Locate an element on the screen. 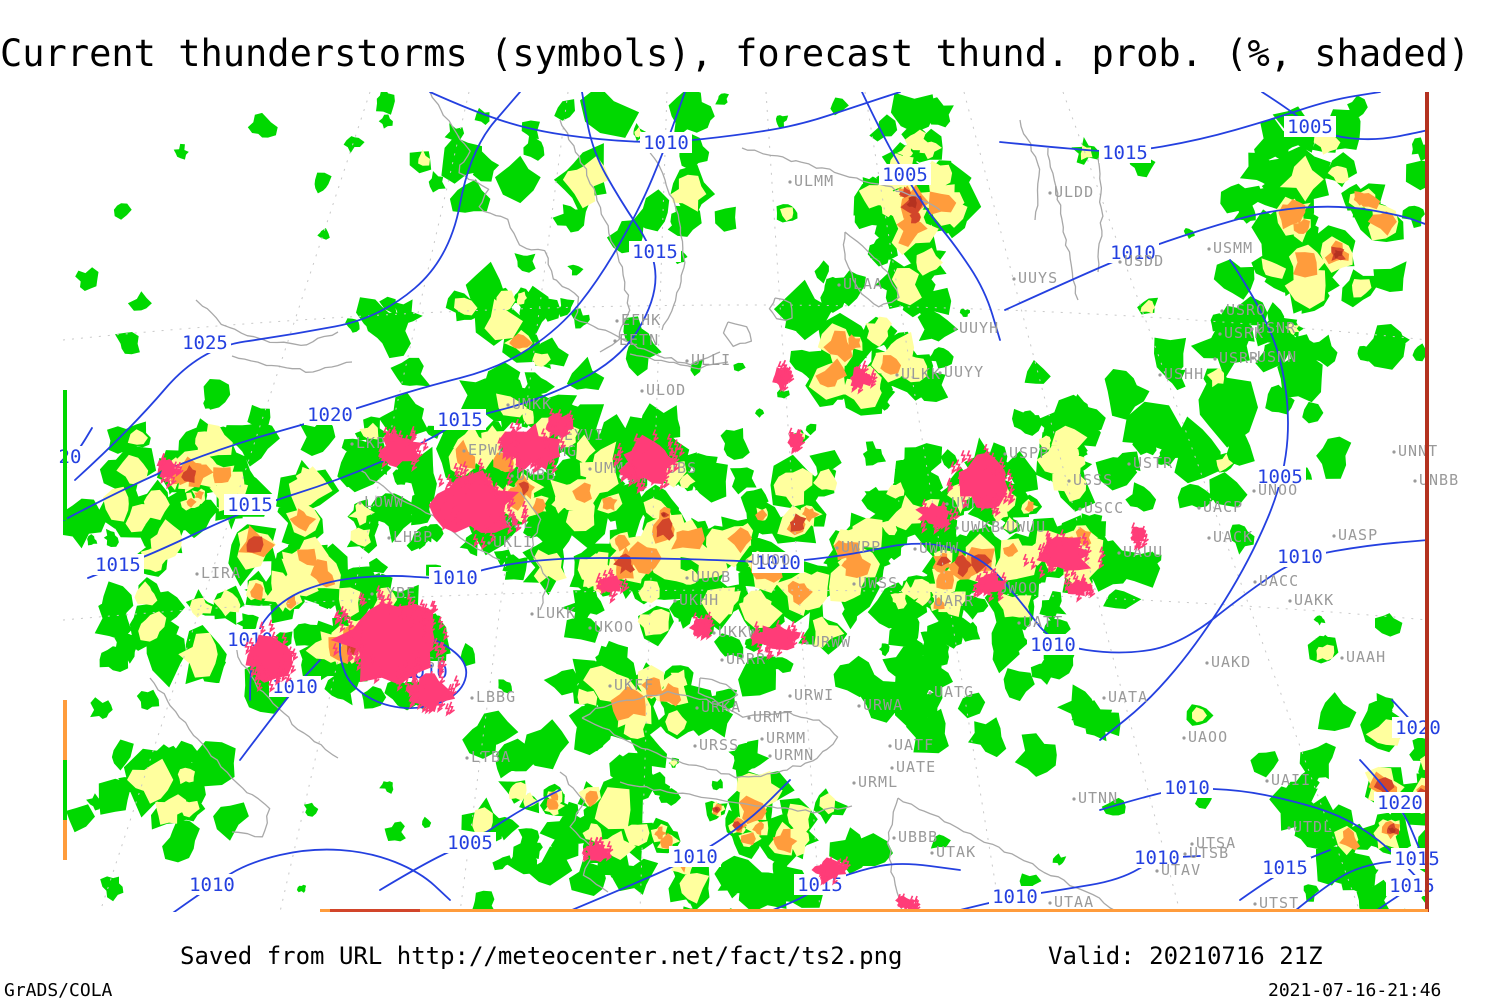 Image resolution: width=1500 pixels, height=1000 pixels. svg-text: LIRA is located at coordinates (221, 573).